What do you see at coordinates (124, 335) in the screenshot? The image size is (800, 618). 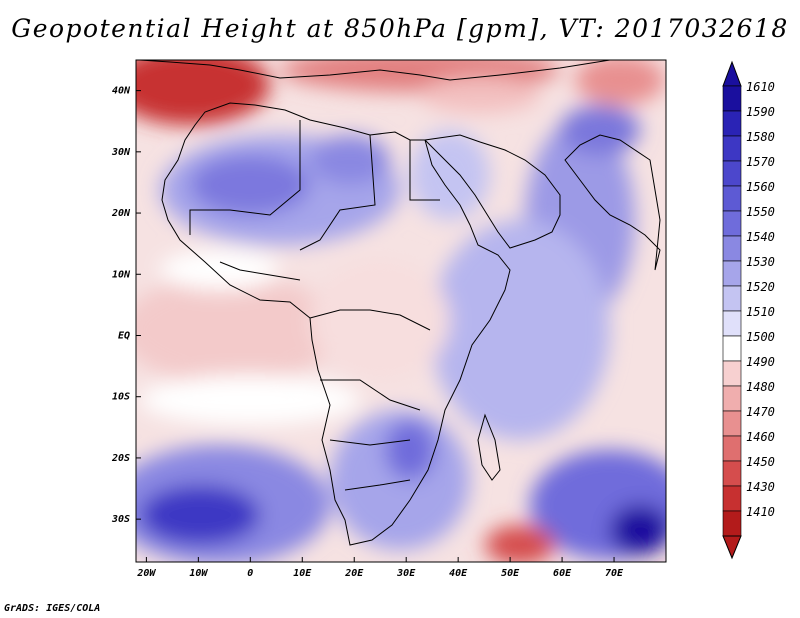 I see `lat-tick-label: EQ` at bounding box center [124, 335].